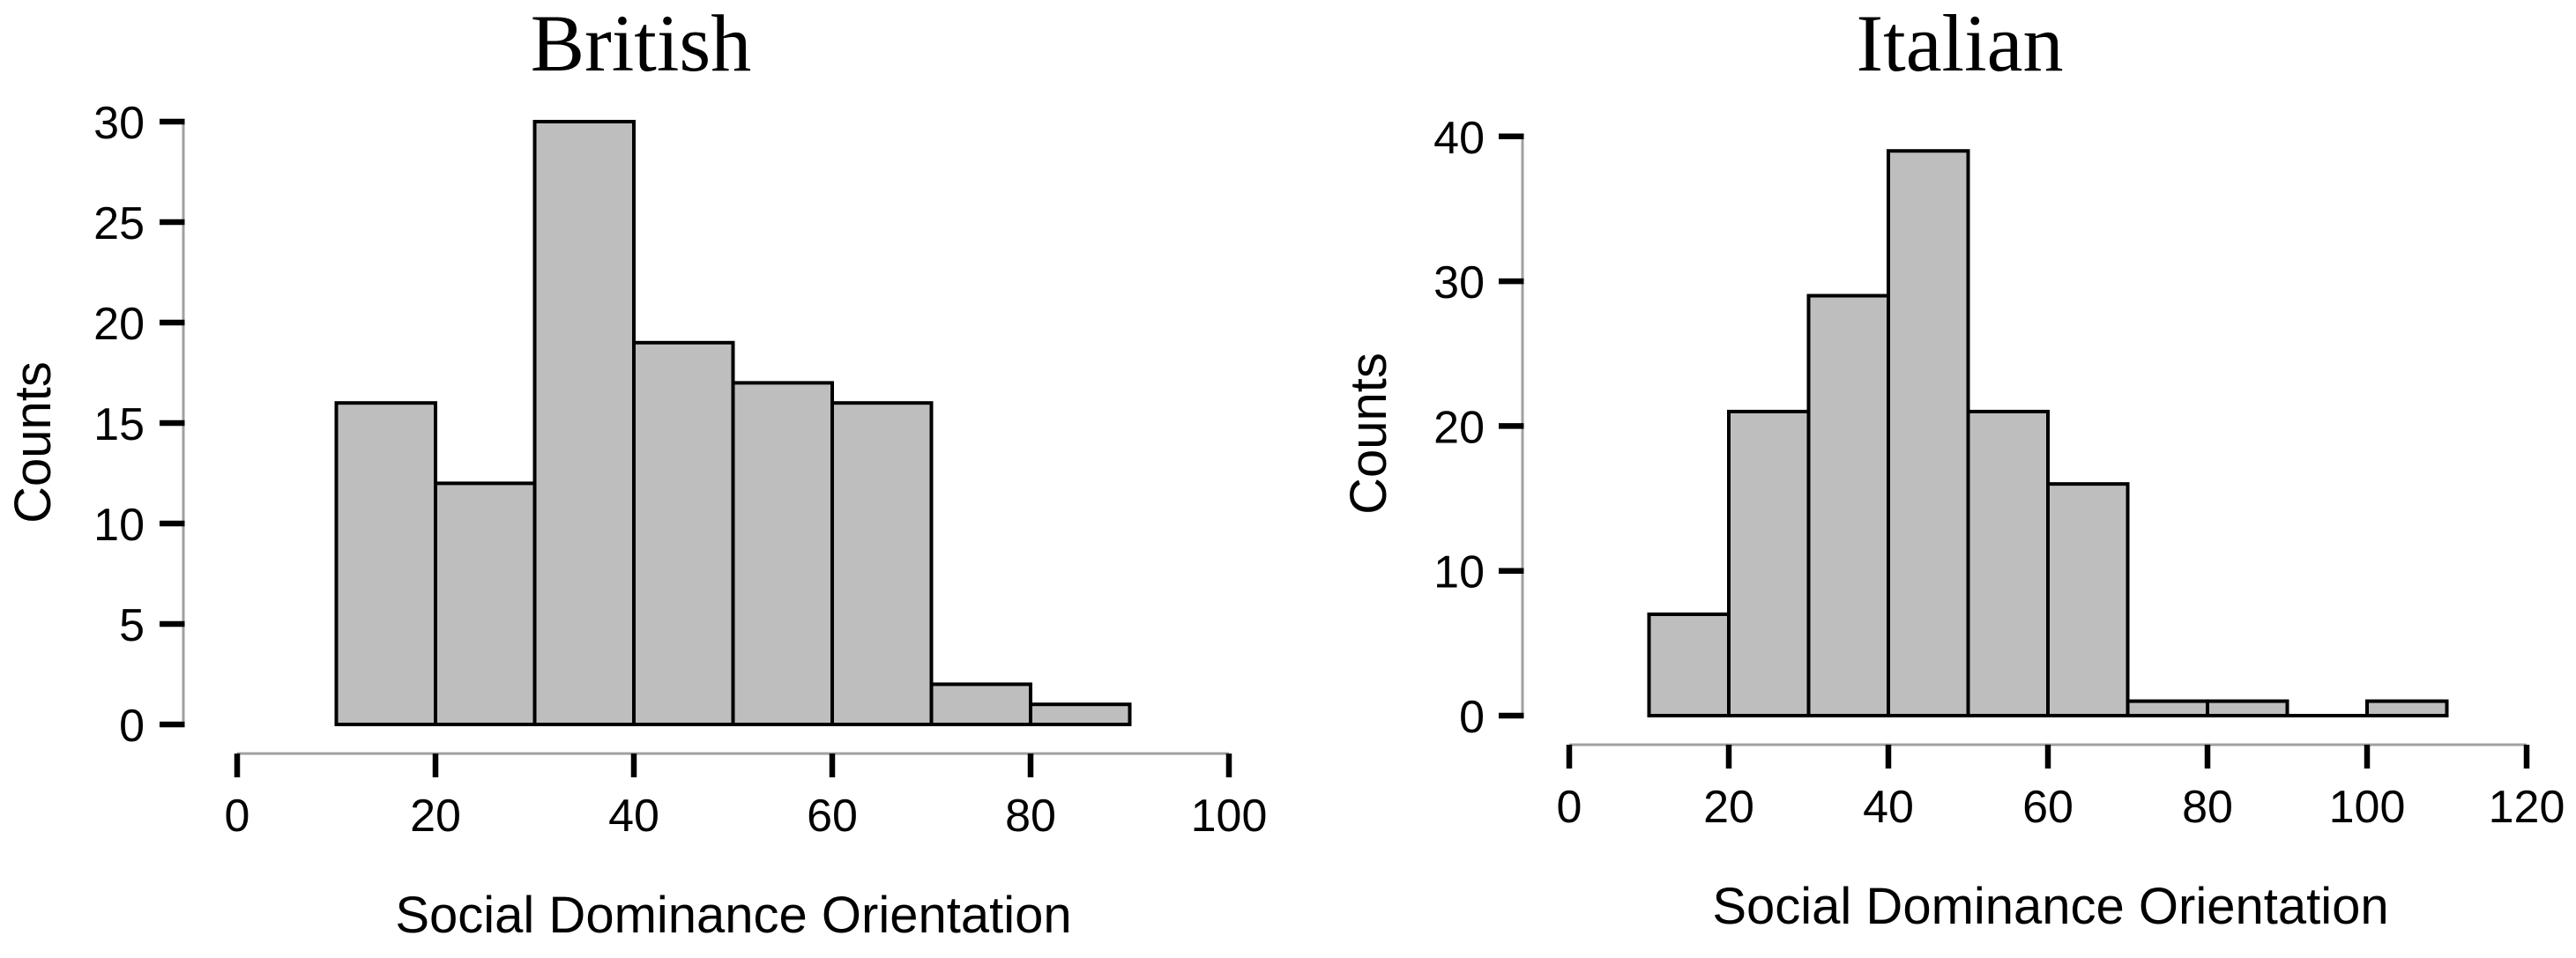 This screenshot has width=2576, height=958. What do you see at coordinates (119, 425) in the screenshot?
I see `y-tick-label: 15` at bounding box center [119, 425].